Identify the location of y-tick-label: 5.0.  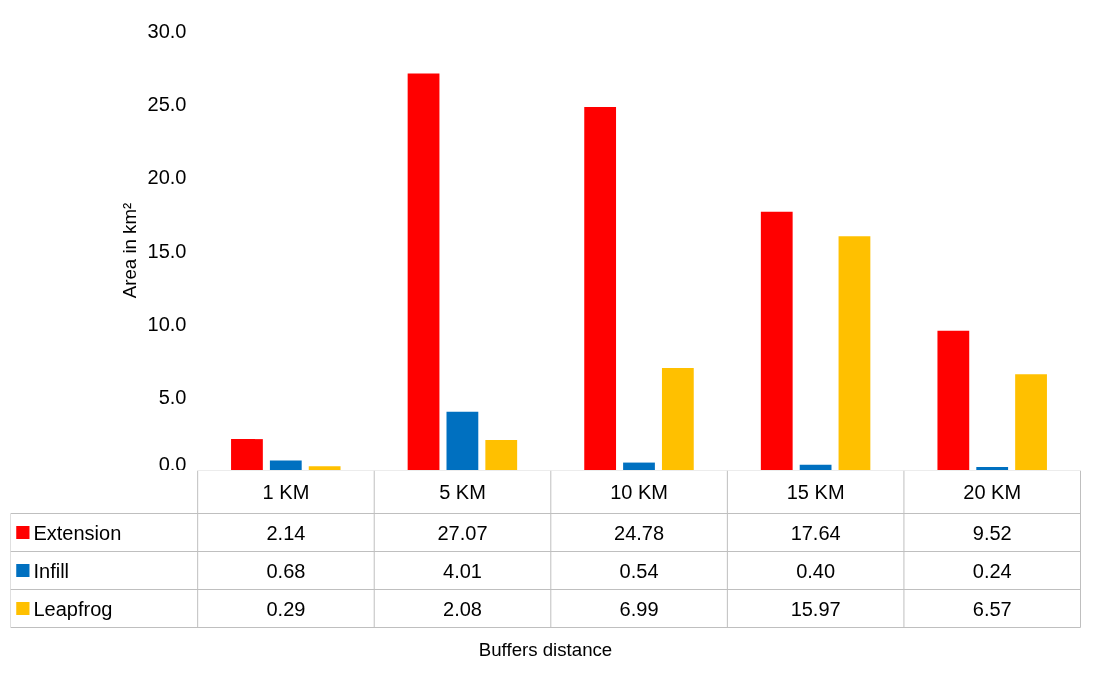
(172, 397).